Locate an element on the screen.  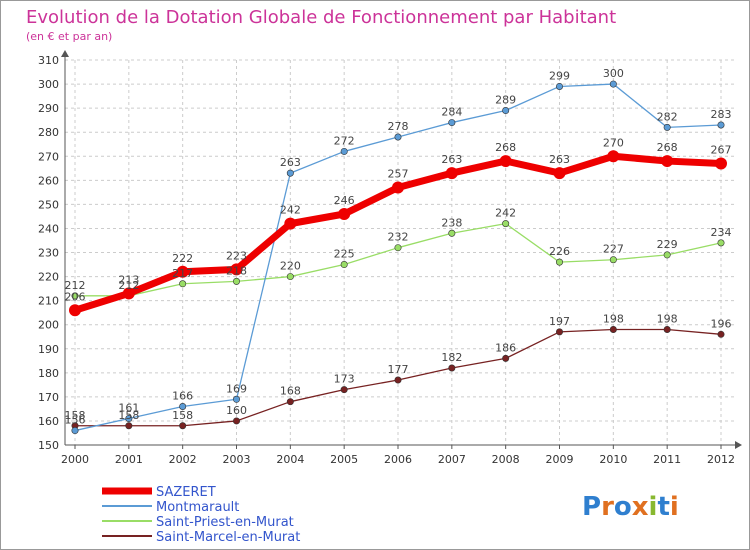
y-tick-label: 310 is located at coordinates (48, 60).